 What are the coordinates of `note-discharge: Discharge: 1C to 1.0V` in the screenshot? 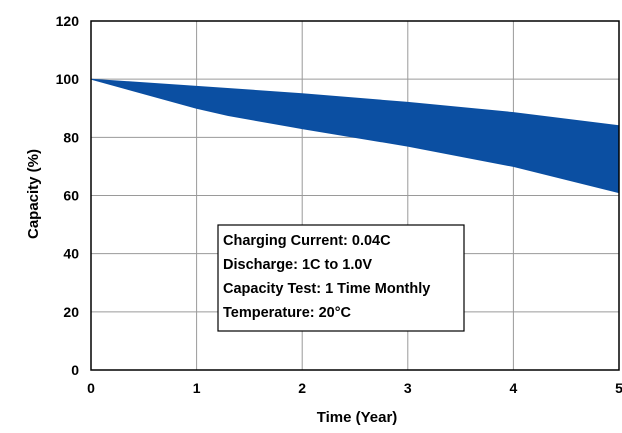 It's located at (297, 265).